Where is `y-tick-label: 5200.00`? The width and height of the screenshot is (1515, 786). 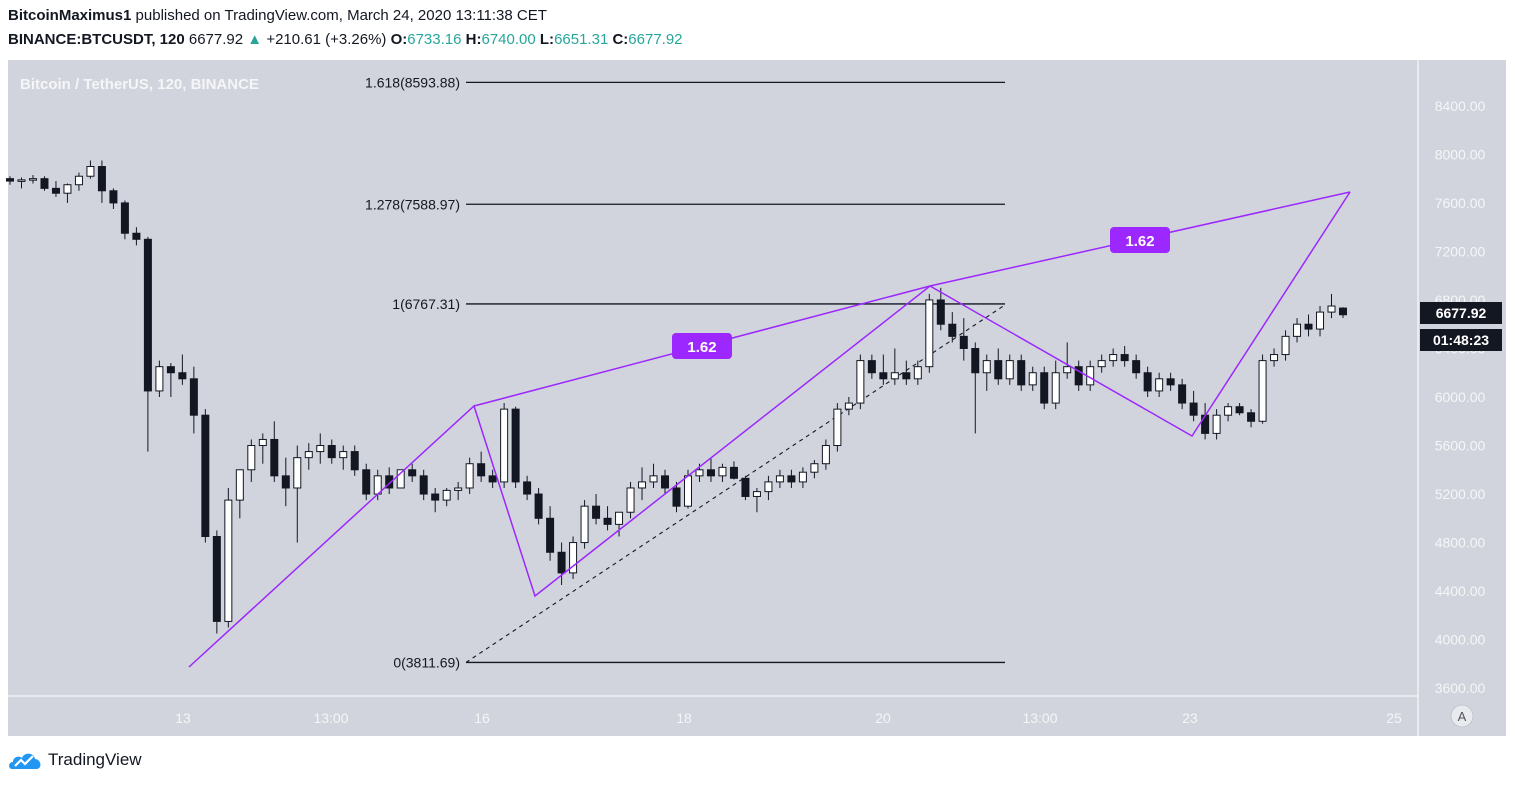
y-tick-label: 5200.00 is located at coordinates (1460, 494).